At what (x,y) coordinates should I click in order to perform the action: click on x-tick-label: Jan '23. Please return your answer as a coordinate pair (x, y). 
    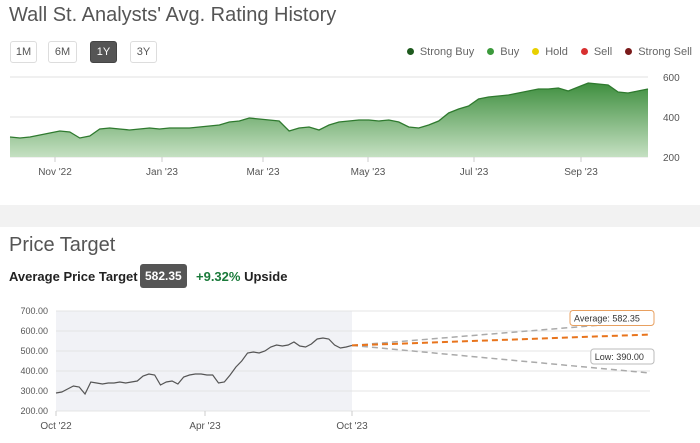
    Looking at the image, I should click on (162, 172).